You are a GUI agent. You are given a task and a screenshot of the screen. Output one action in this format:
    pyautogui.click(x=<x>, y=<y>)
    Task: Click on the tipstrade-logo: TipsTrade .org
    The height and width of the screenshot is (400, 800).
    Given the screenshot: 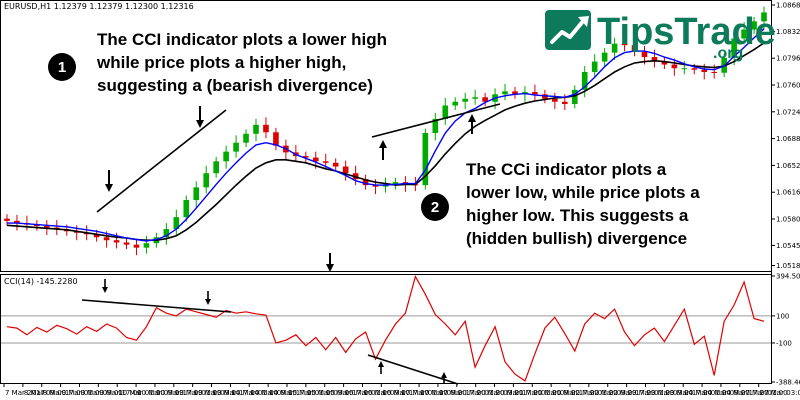 What is the action you would take?
    pyautogui.click(x=660, y=36)
    